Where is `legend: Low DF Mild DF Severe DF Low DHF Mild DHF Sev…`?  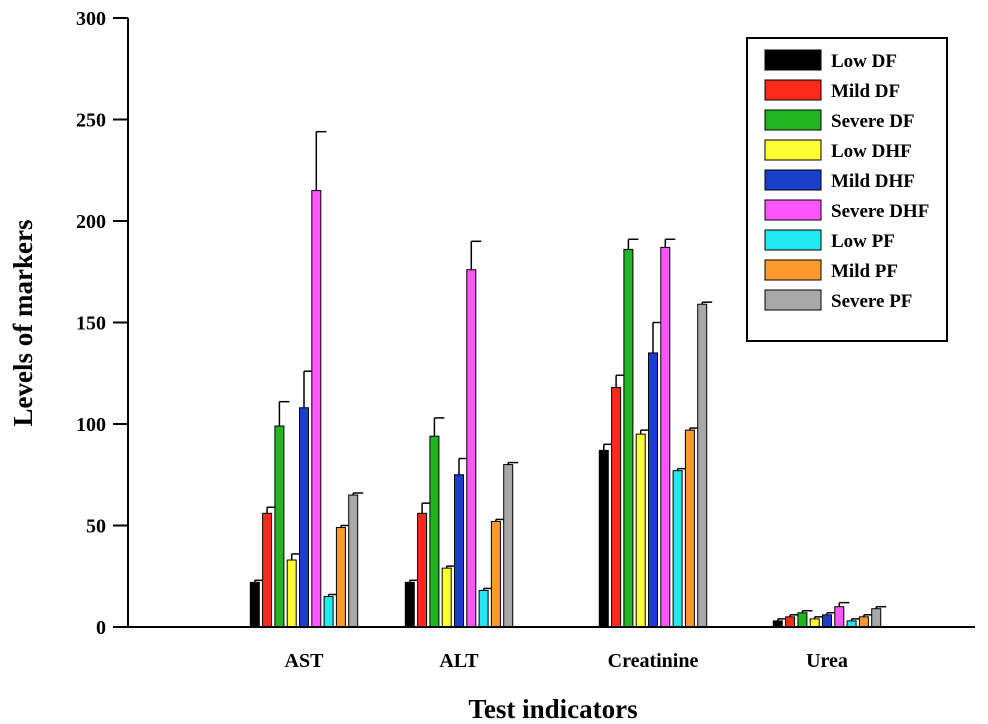
legend: Low DF Mild DF Severe DF Low DHF Mild DHF Sev… is located at coordinates (847, 189).